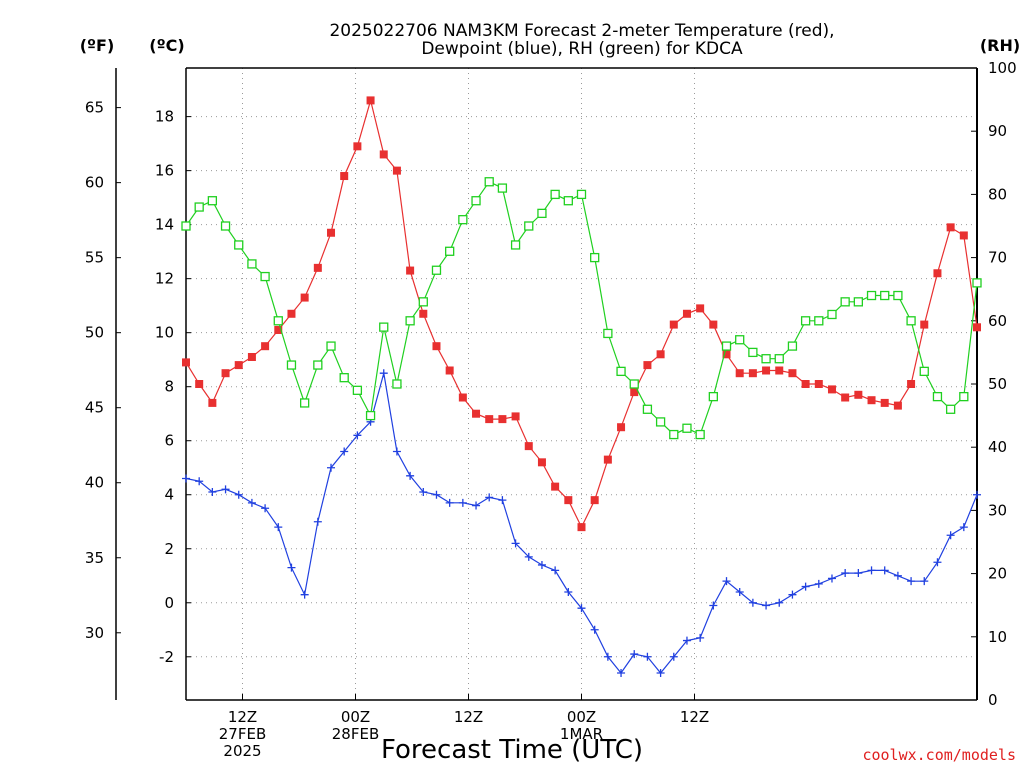 This screenshot has width=1024, height=768. What do you see at coordinates (169, 441) in the screenshot?
I see `celsius-tick-label: 6` at bounding box center [169, 441].